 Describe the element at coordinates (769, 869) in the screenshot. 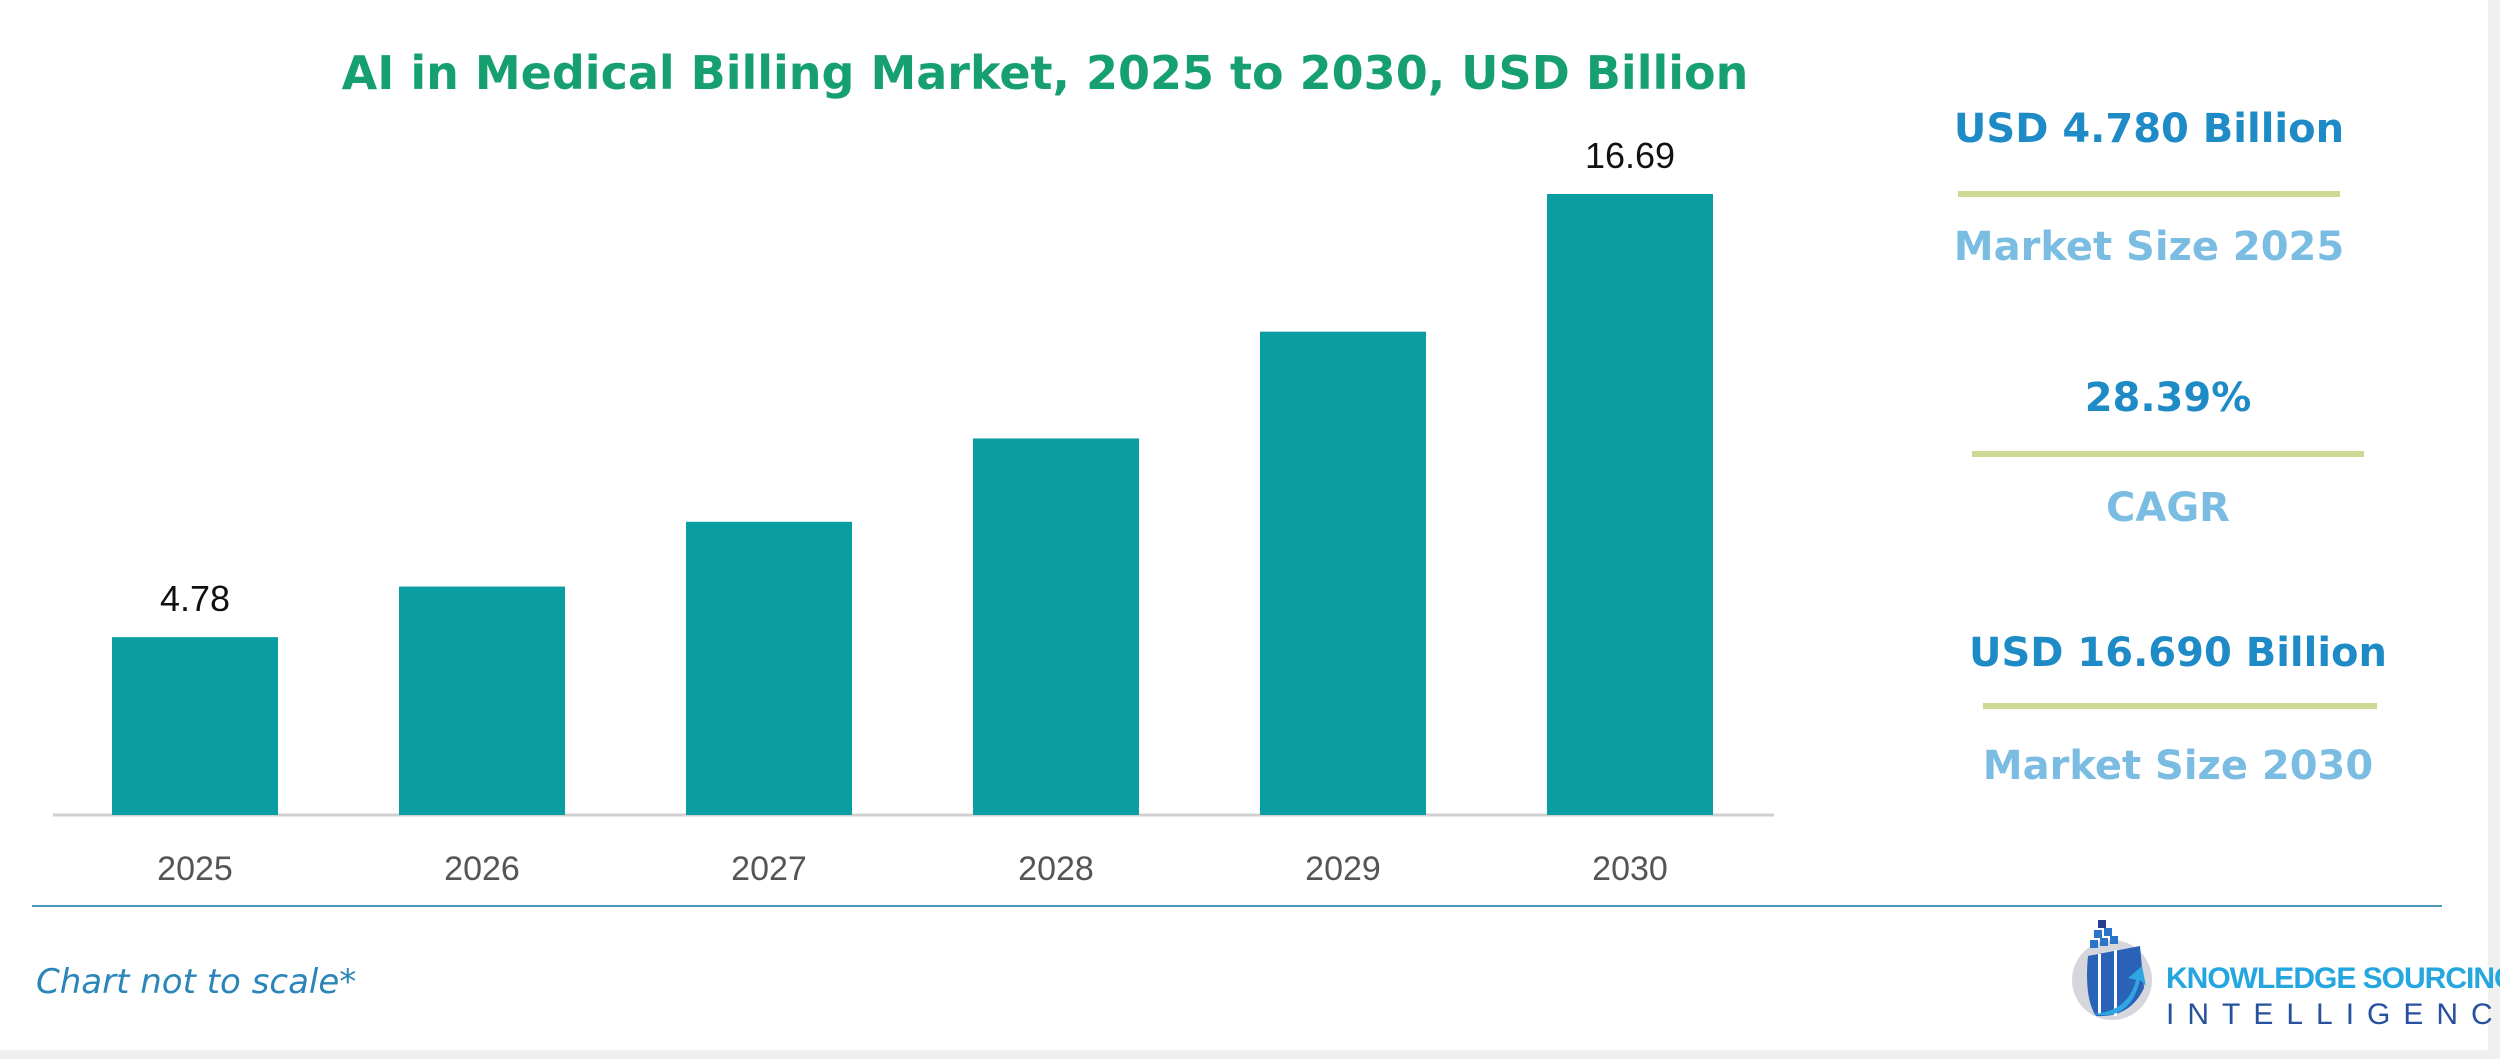

I see `x-tick-label: 2027` at that location.